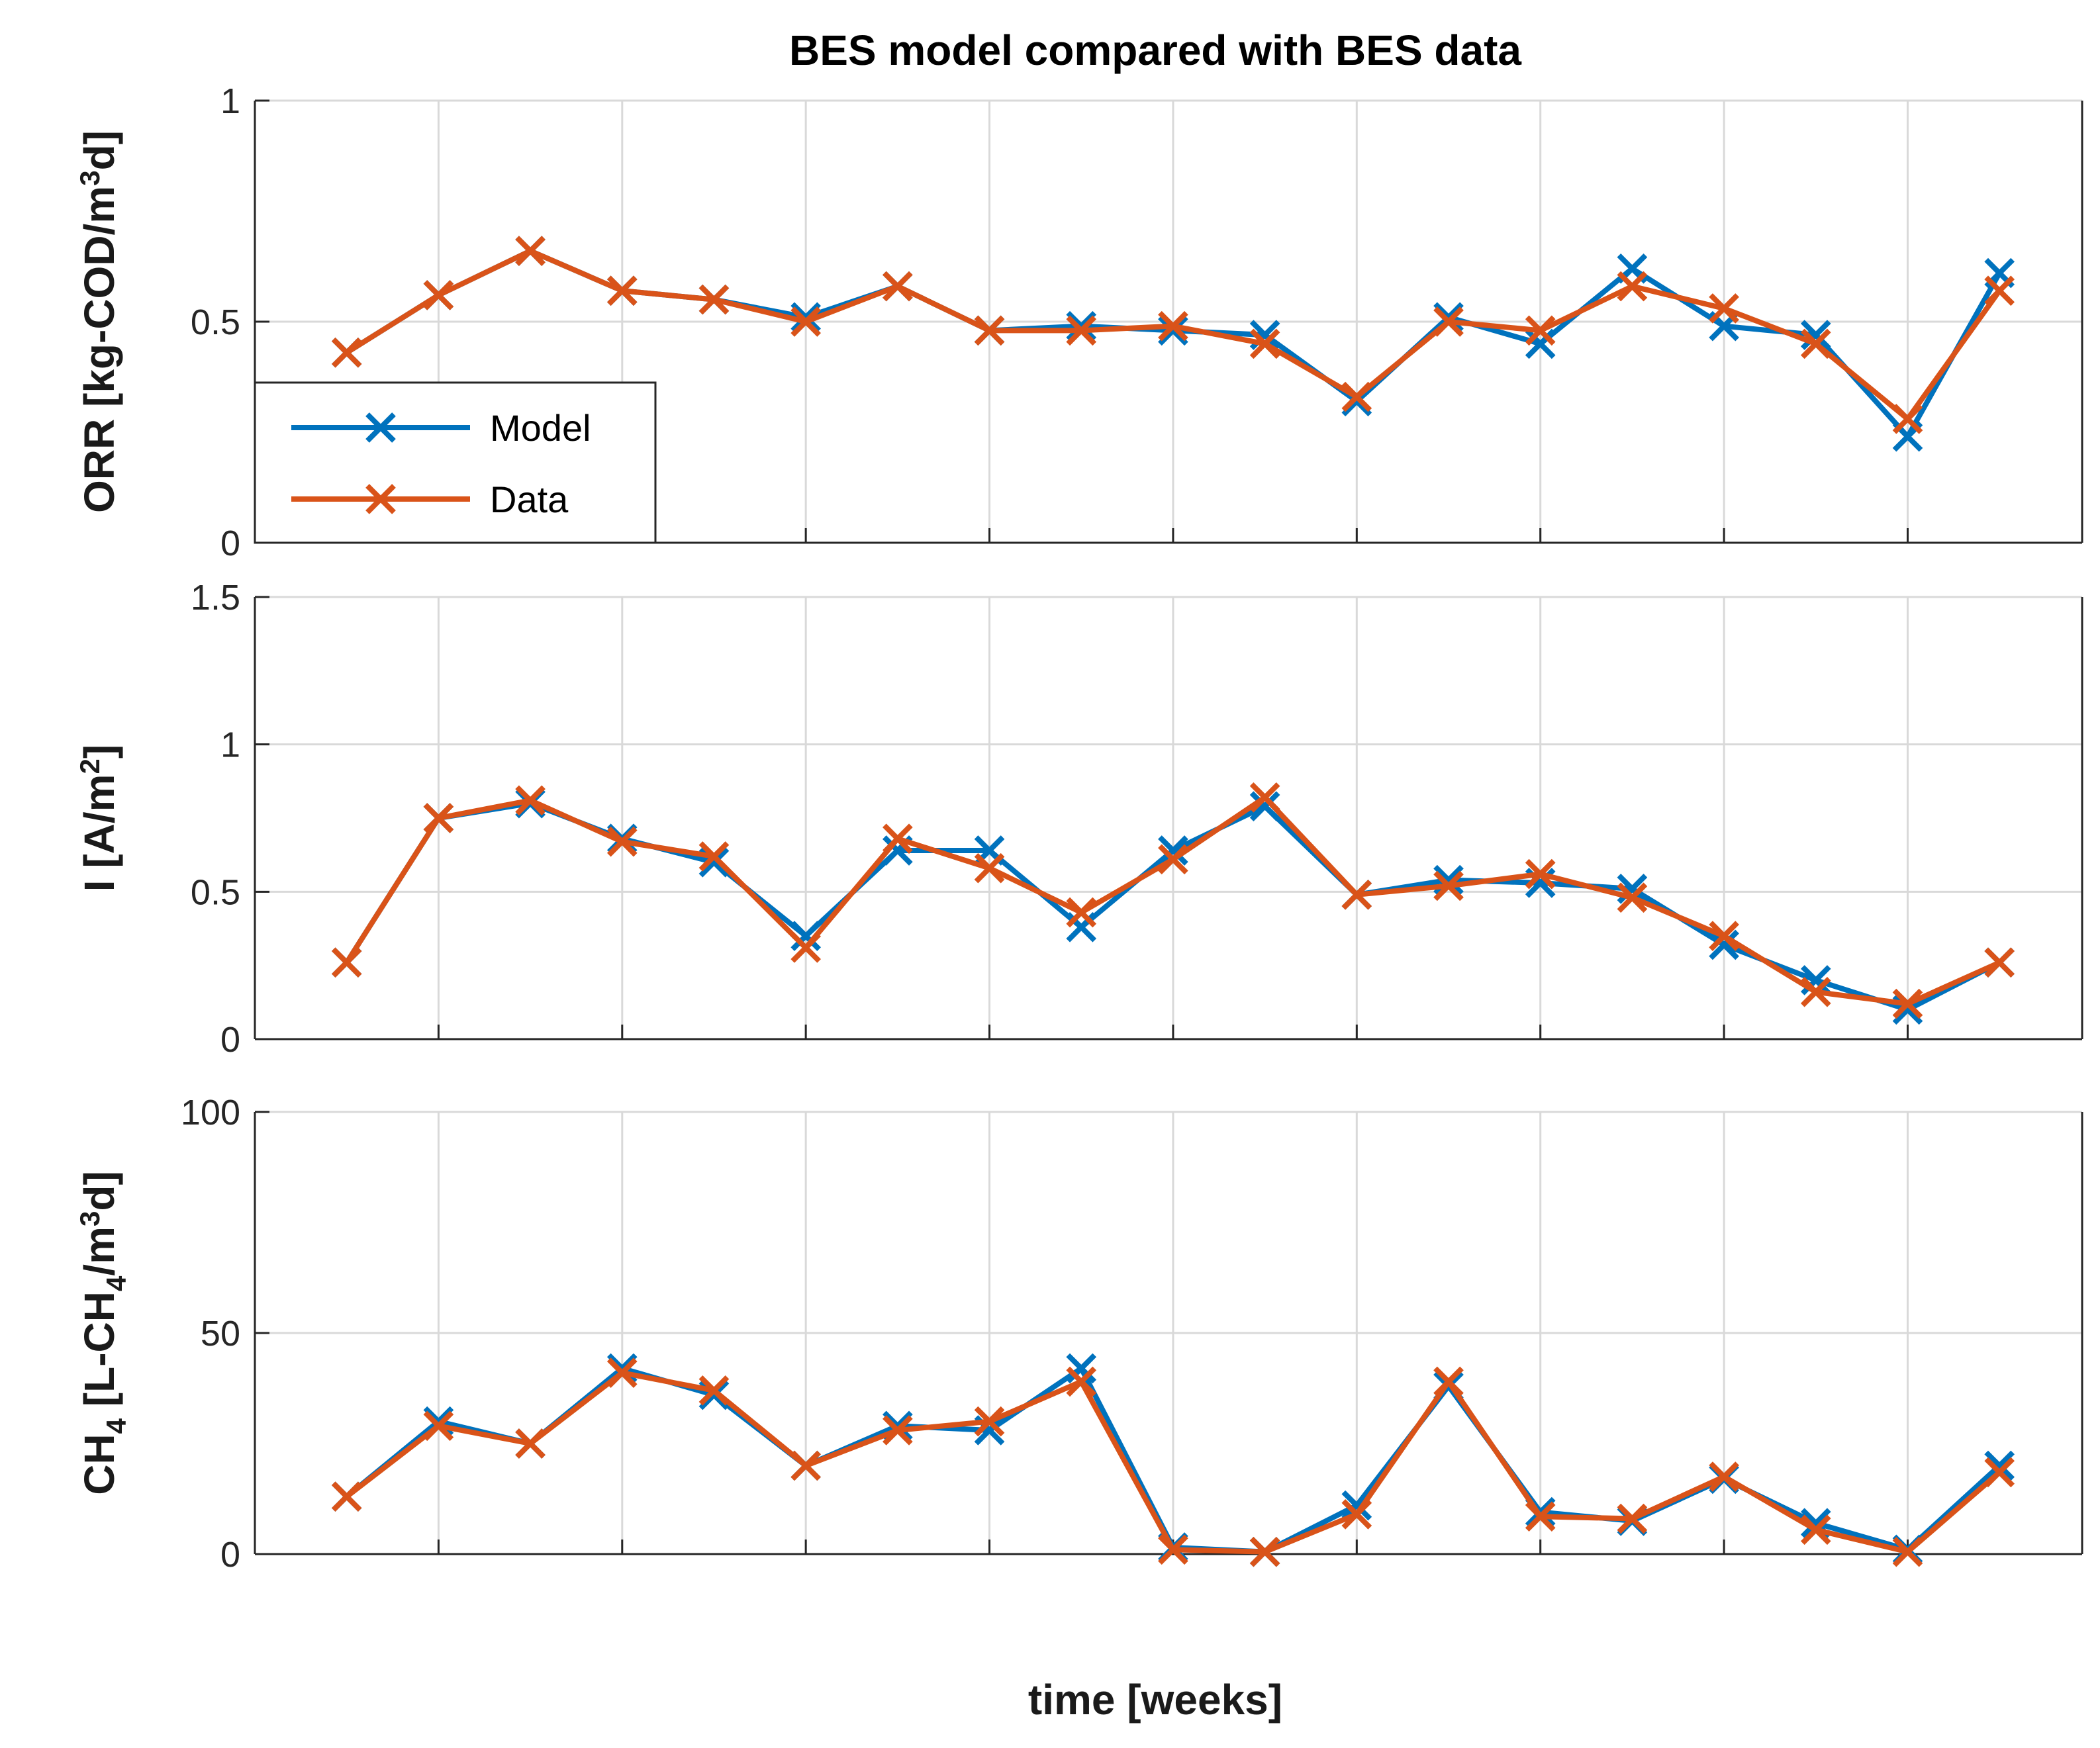  Describe the element at coordinates (540, 428) in the screenshot. I see `legend-model-label: Model` at that location.